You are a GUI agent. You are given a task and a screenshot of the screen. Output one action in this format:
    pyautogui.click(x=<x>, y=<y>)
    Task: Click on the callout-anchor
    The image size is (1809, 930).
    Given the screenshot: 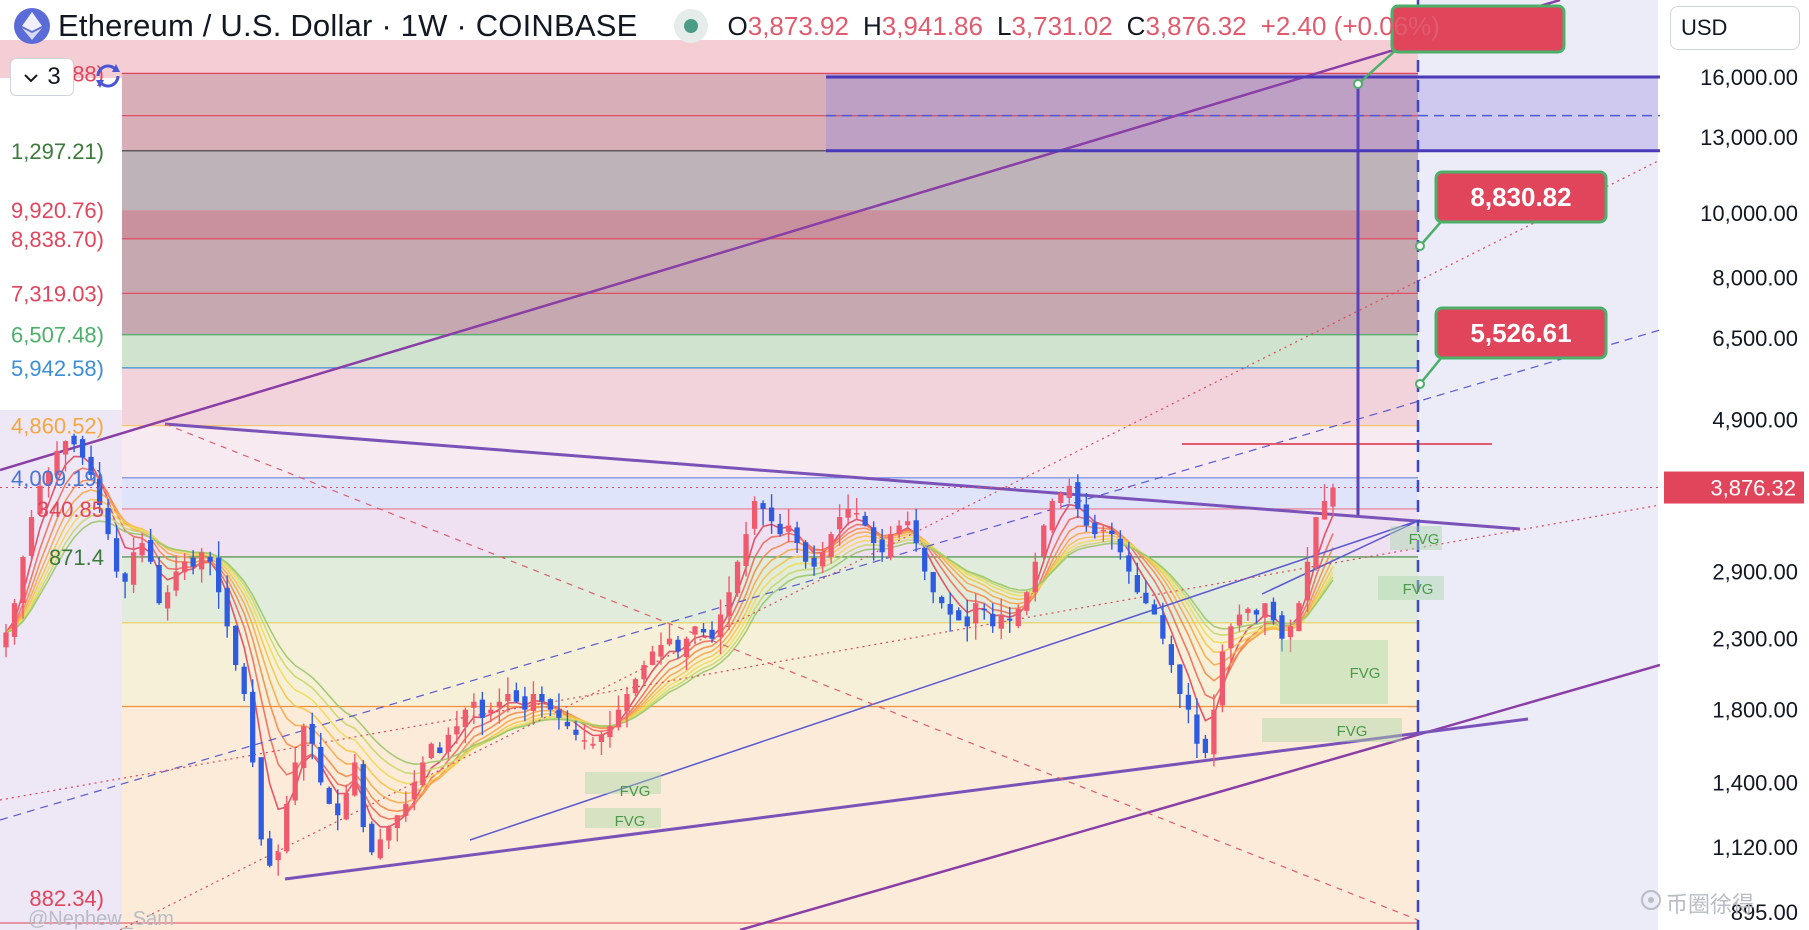 What is the action you would take?
    pyautogui.click(x=1420, y=384)
    